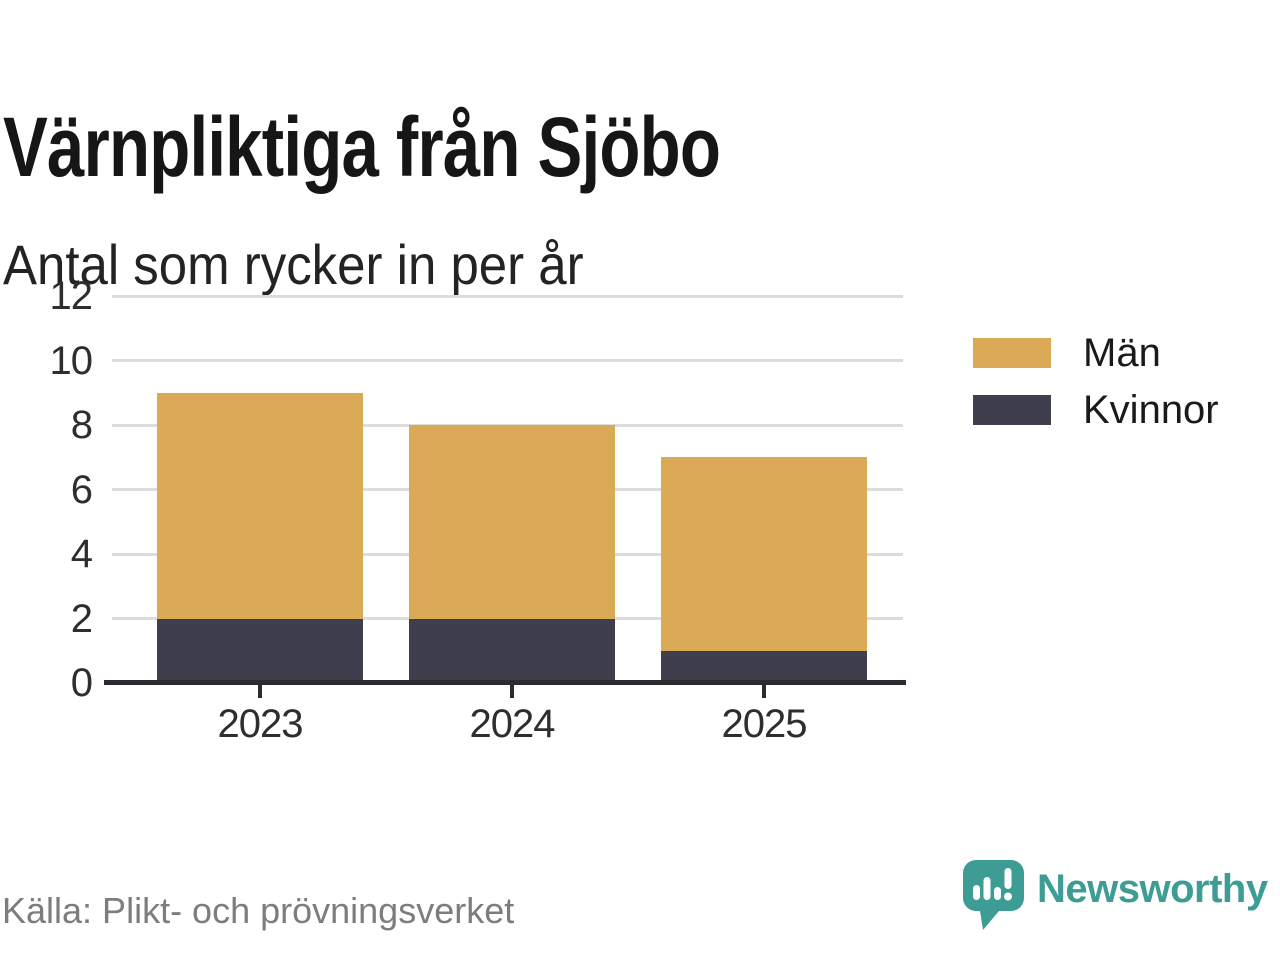 The height and width of the screenshot is (960, 1280). What do you see at coordinates (293, 265) in the screenshot?
I see `chart-subtitle: Antal som rycker in per år` at bounding box center [293, 265].